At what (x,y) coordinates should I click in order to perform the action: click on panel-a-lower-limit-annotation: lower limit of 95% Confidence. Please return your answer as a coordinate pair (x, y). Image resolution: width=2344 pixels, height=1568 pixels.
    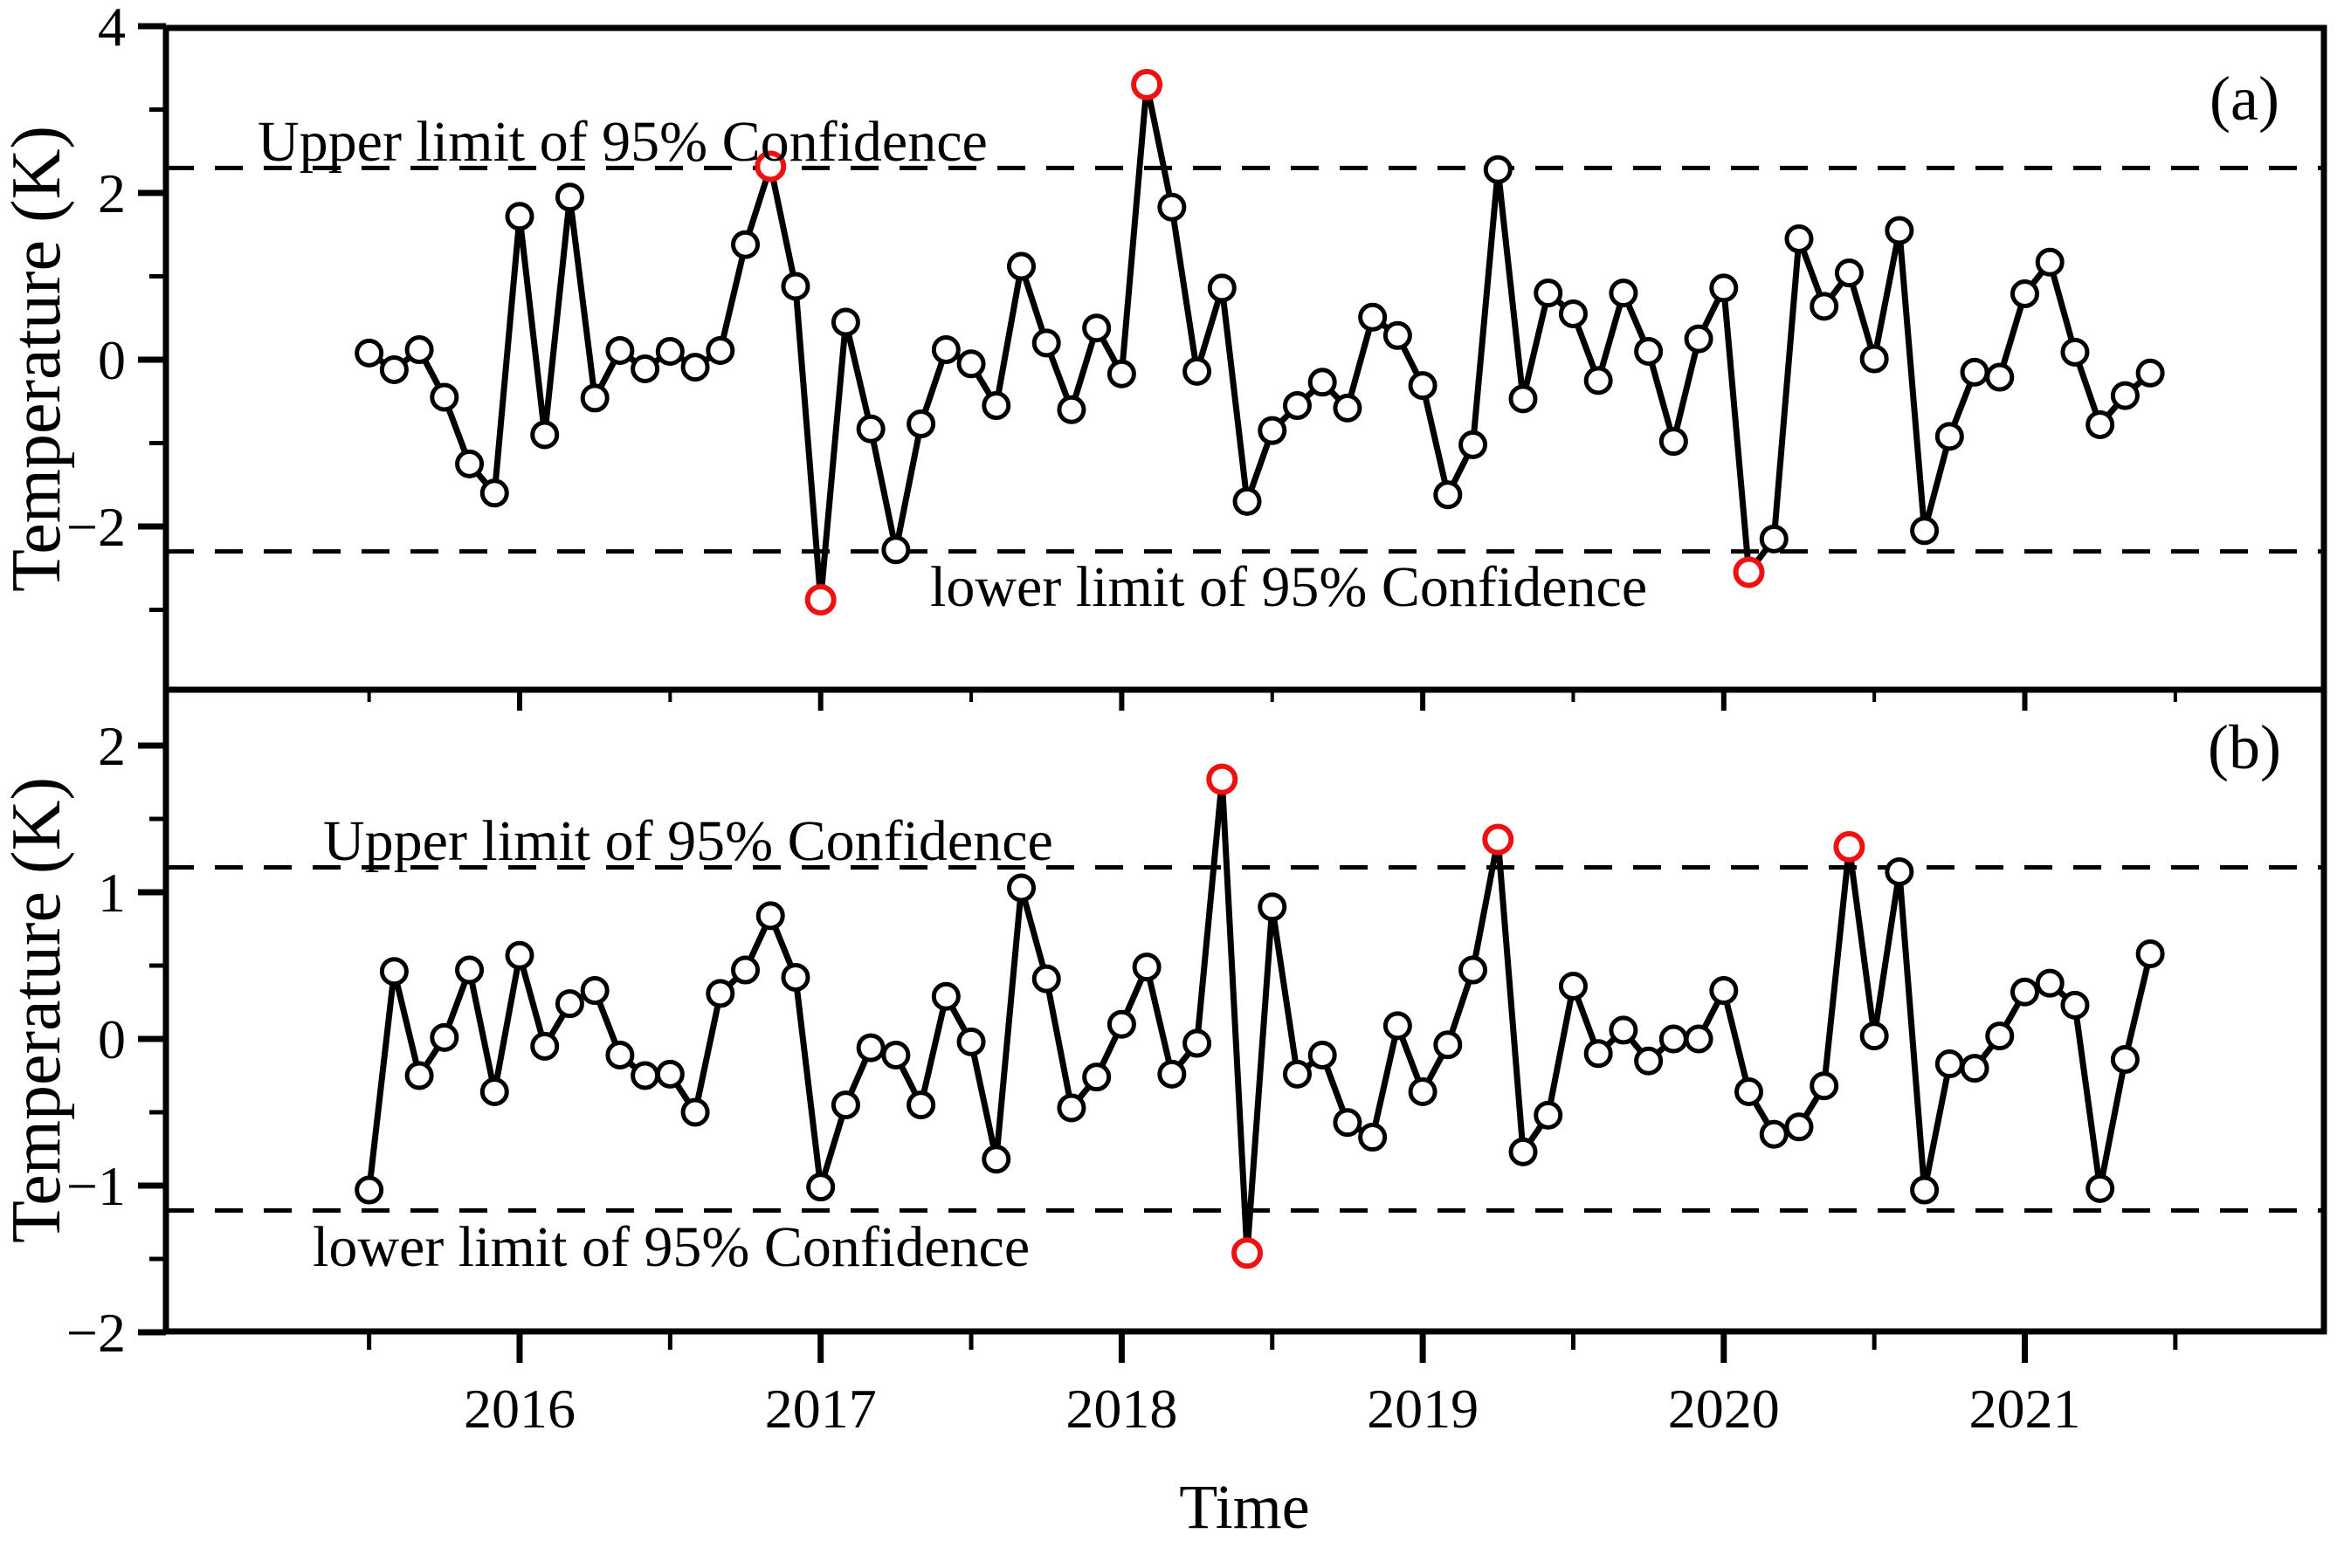
    Looking at the image, I should click on (1288, 587).